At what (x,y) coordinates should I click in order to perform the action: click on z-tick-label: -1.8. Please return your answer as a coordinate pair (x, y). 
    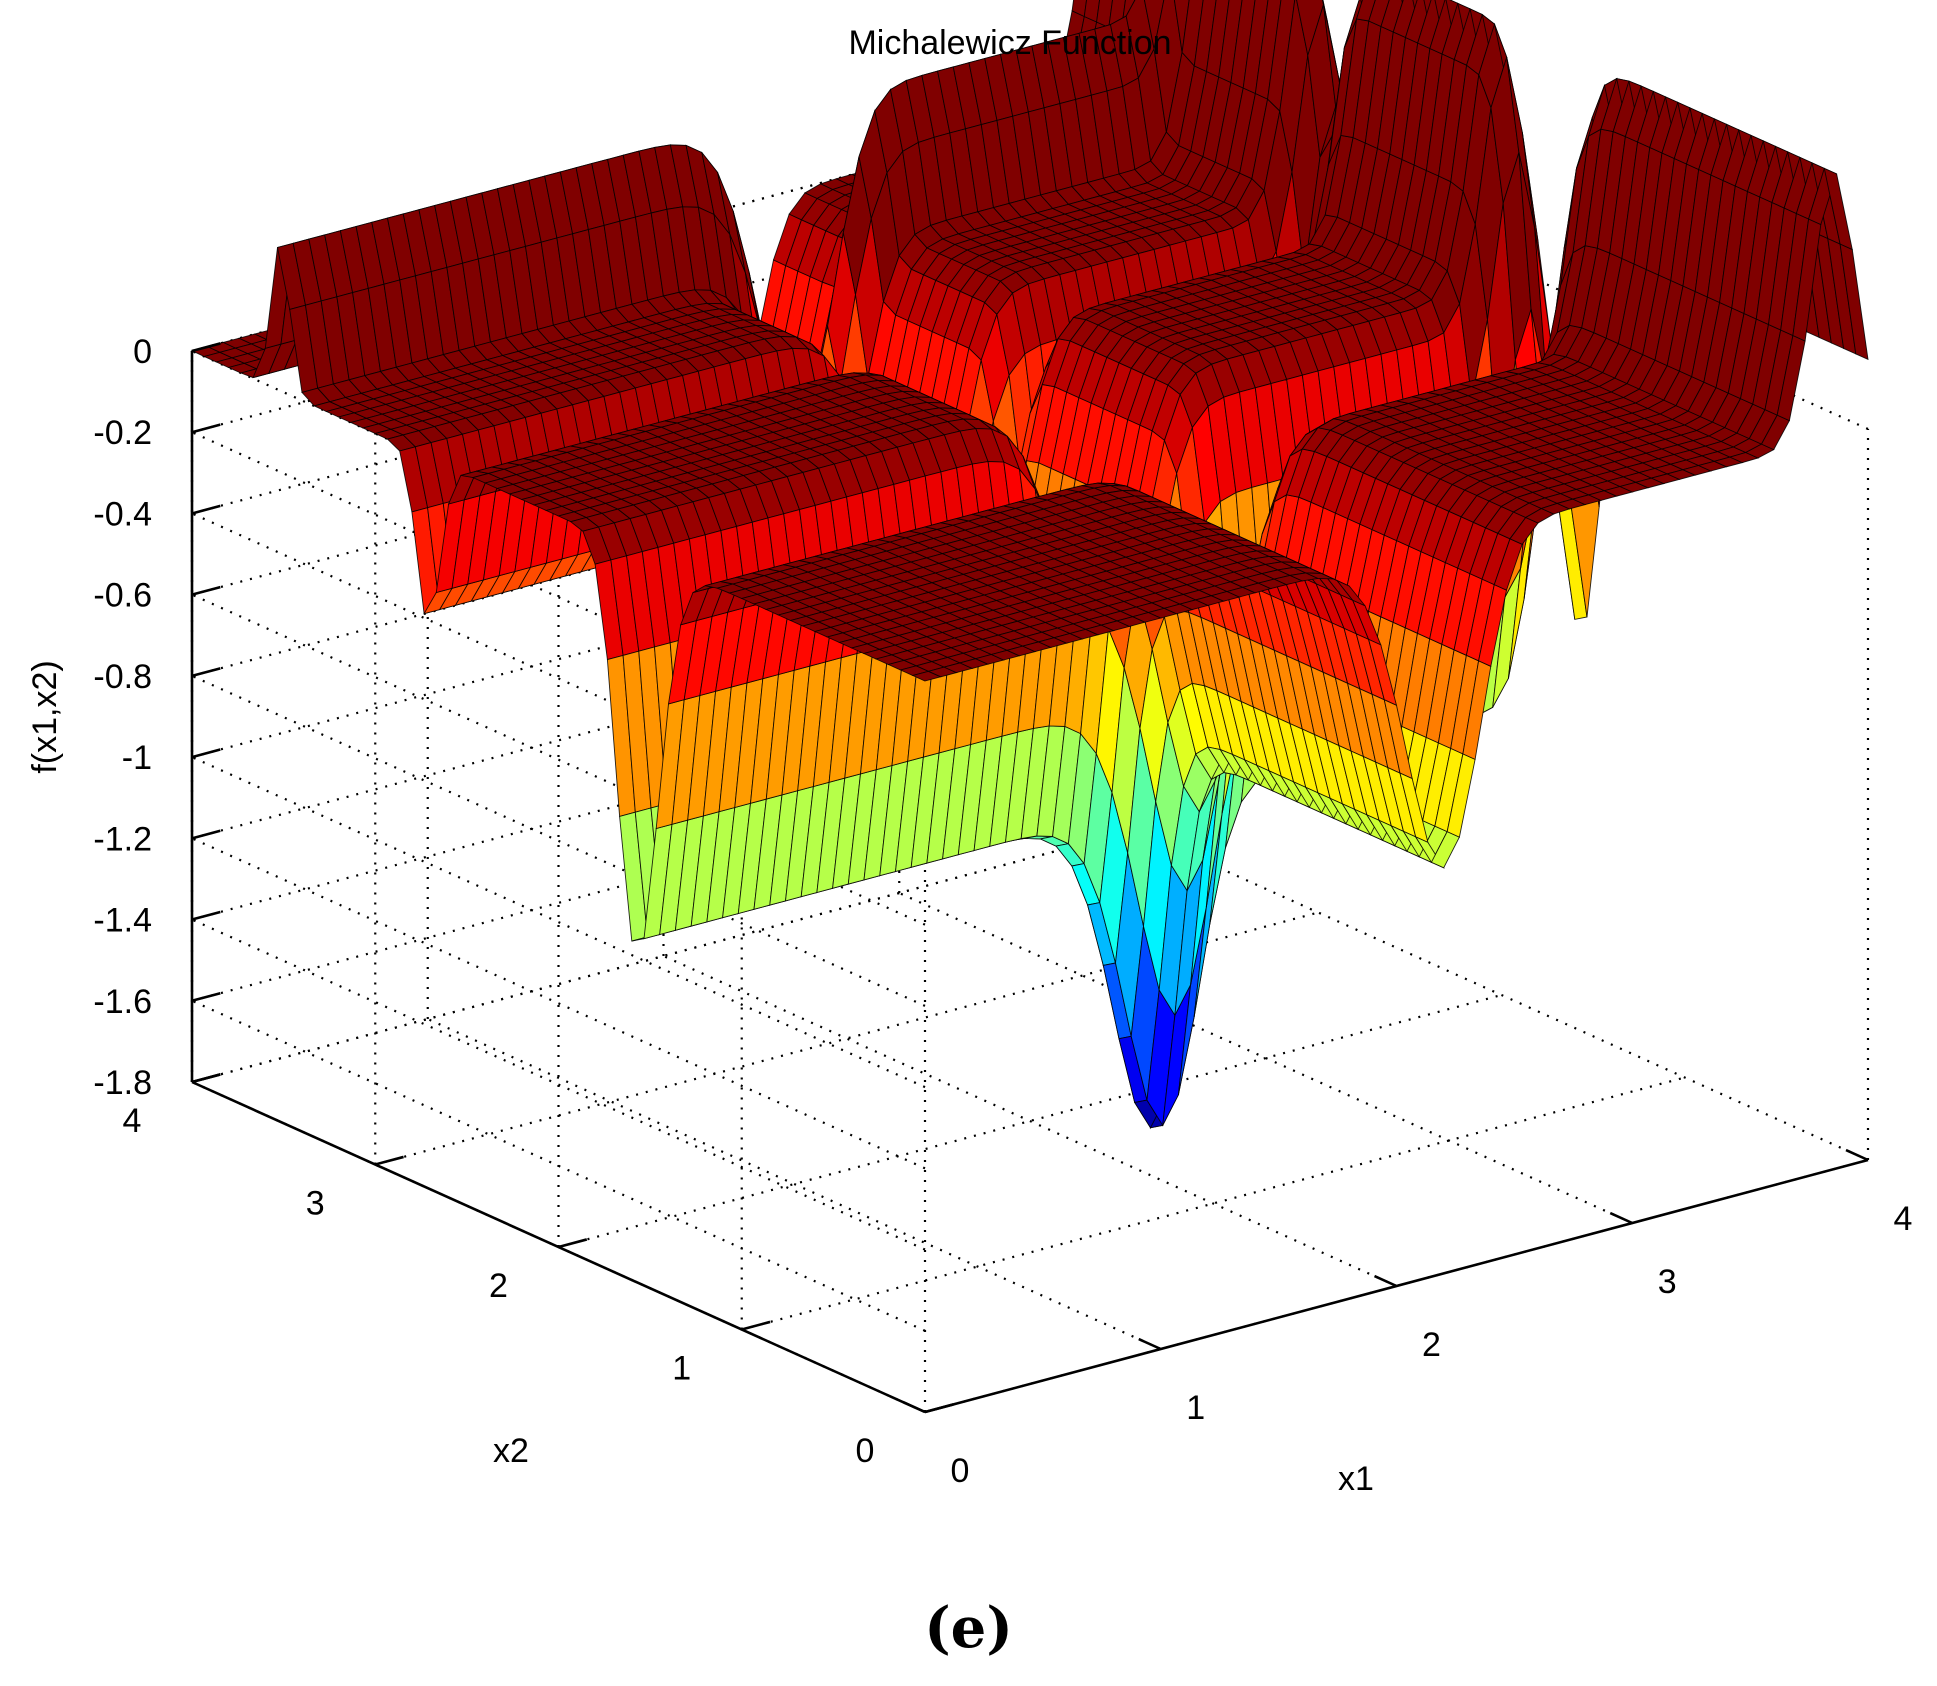
    Looking at the image, I should click on (122, 1083).